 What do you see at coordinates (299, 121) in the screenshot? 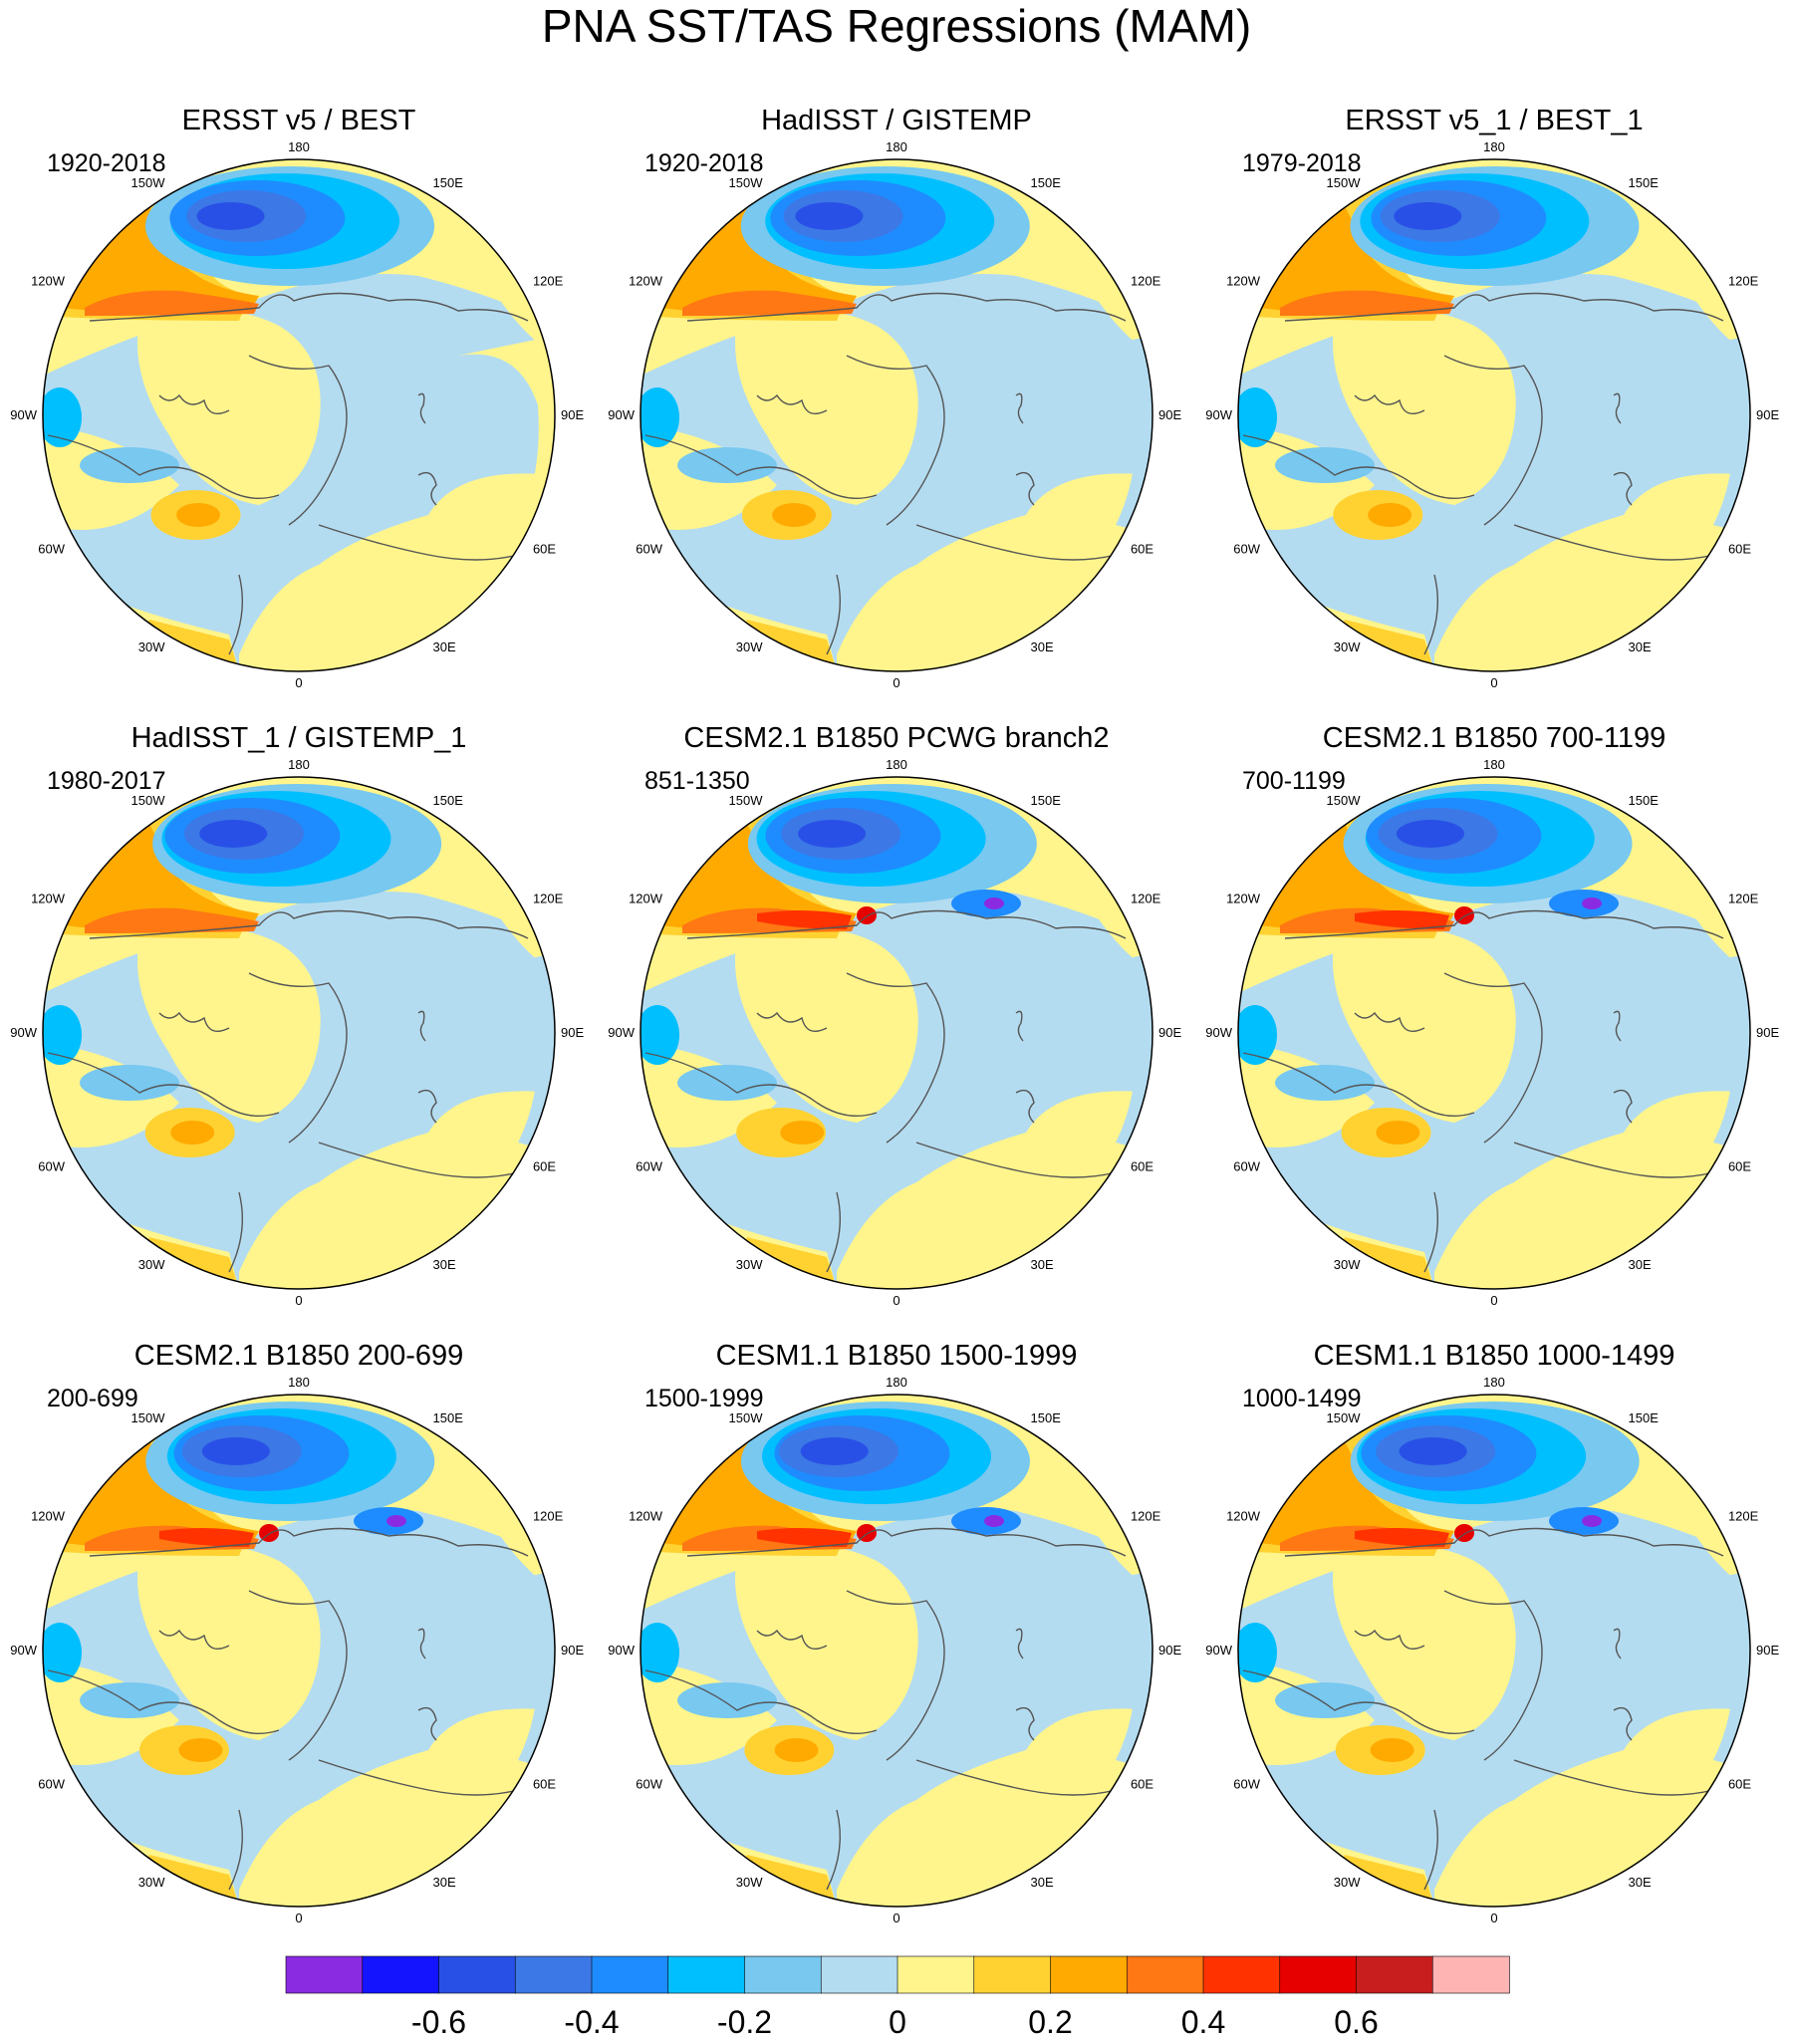
I see `panel-title: ERSST v5 / BEST` at bounding box center [299, 121].